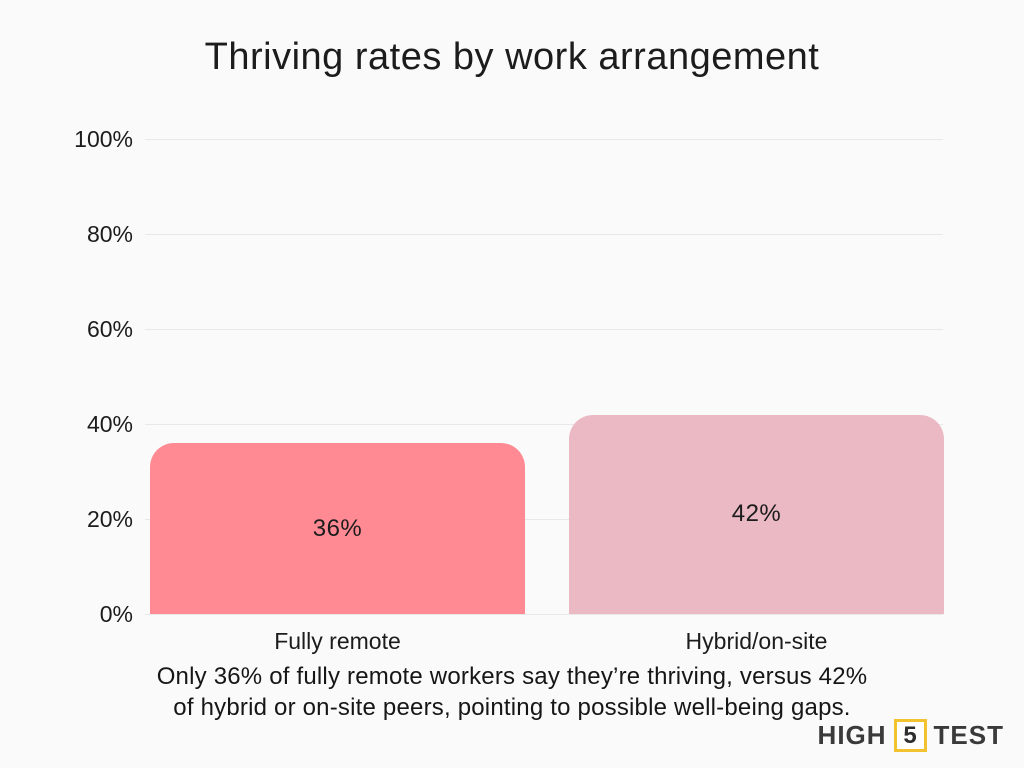 This screenshot has height=768, width=1024. Describe the element at coordinates (968, 735) in the screenshot. I see `logo-text-test: TEST` at that location.